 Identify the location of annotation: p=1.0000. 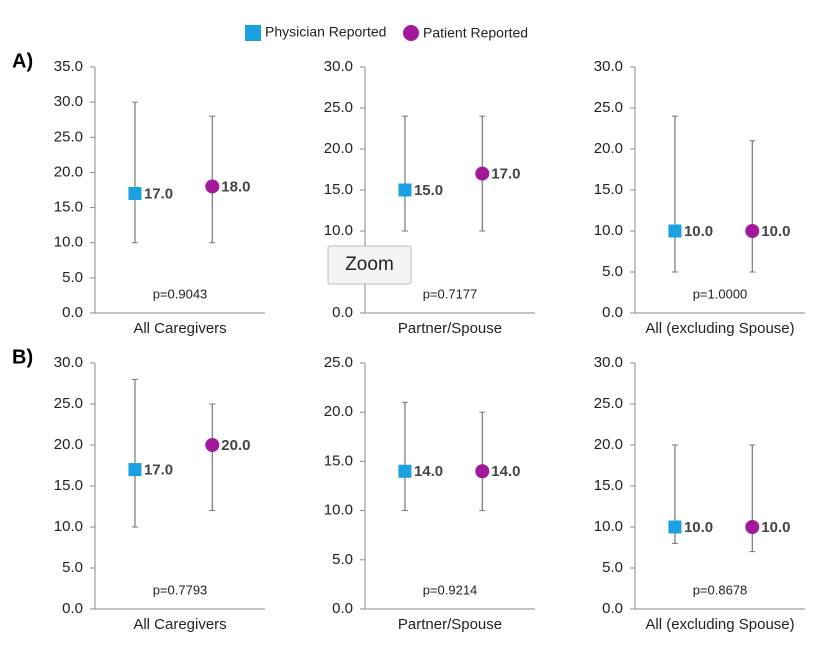
(720, 293).